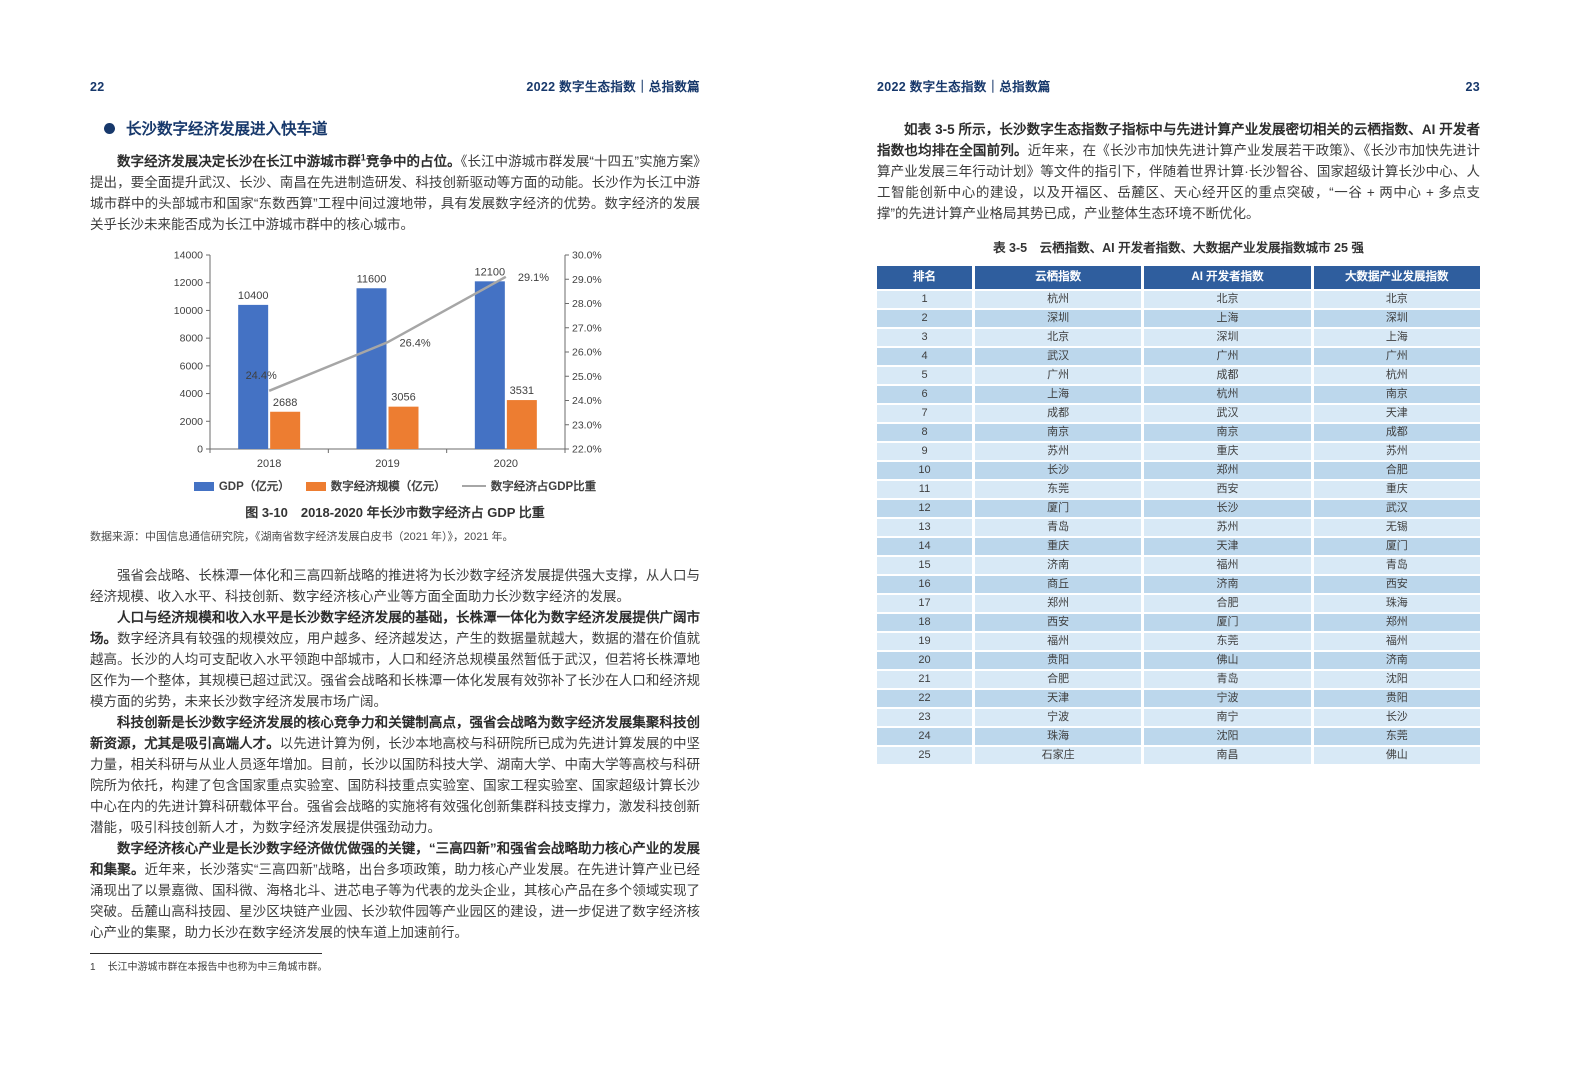 This screenshot has width=1587, height=1077. Describe the element at coordinates (1396, 318) in the screenshot. I see `table-cell: 深圳` at that location.